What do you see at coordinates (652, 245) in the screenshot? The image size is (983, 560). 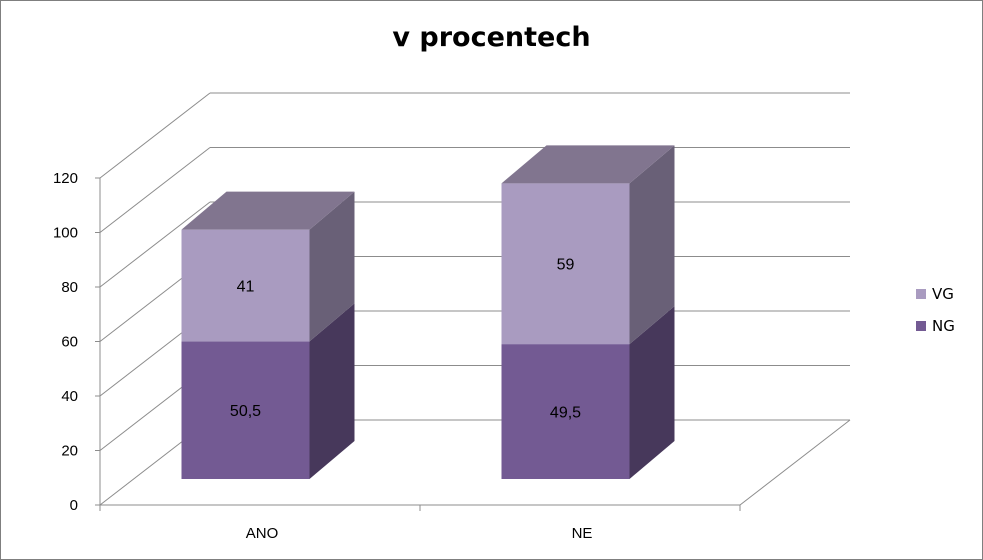 I see `bar-side-vg-ne` at bounding box center [652, 245].